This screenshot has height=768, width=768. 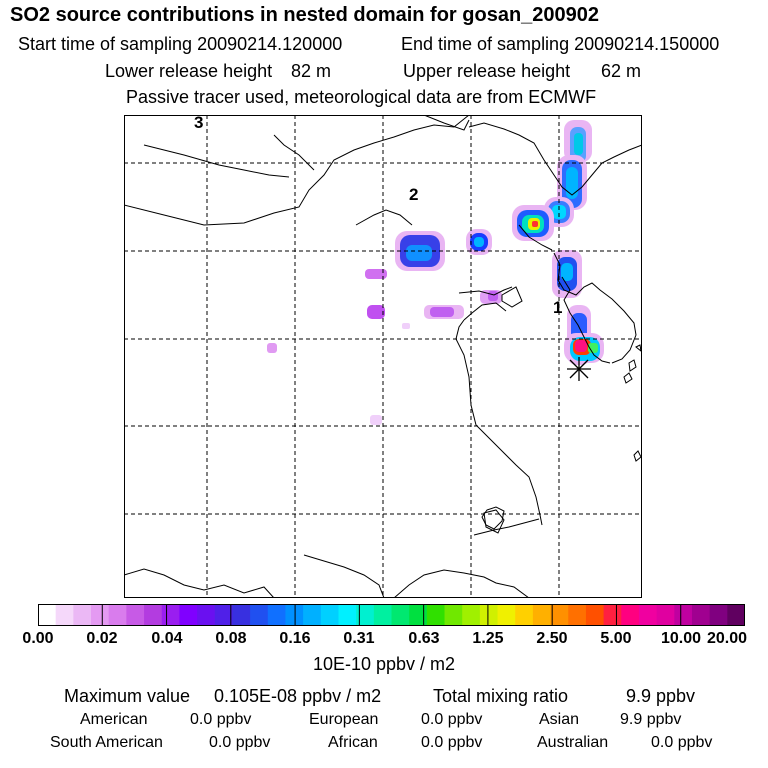 I want to click on colorbar-swatches, so click(x=391, y=615).